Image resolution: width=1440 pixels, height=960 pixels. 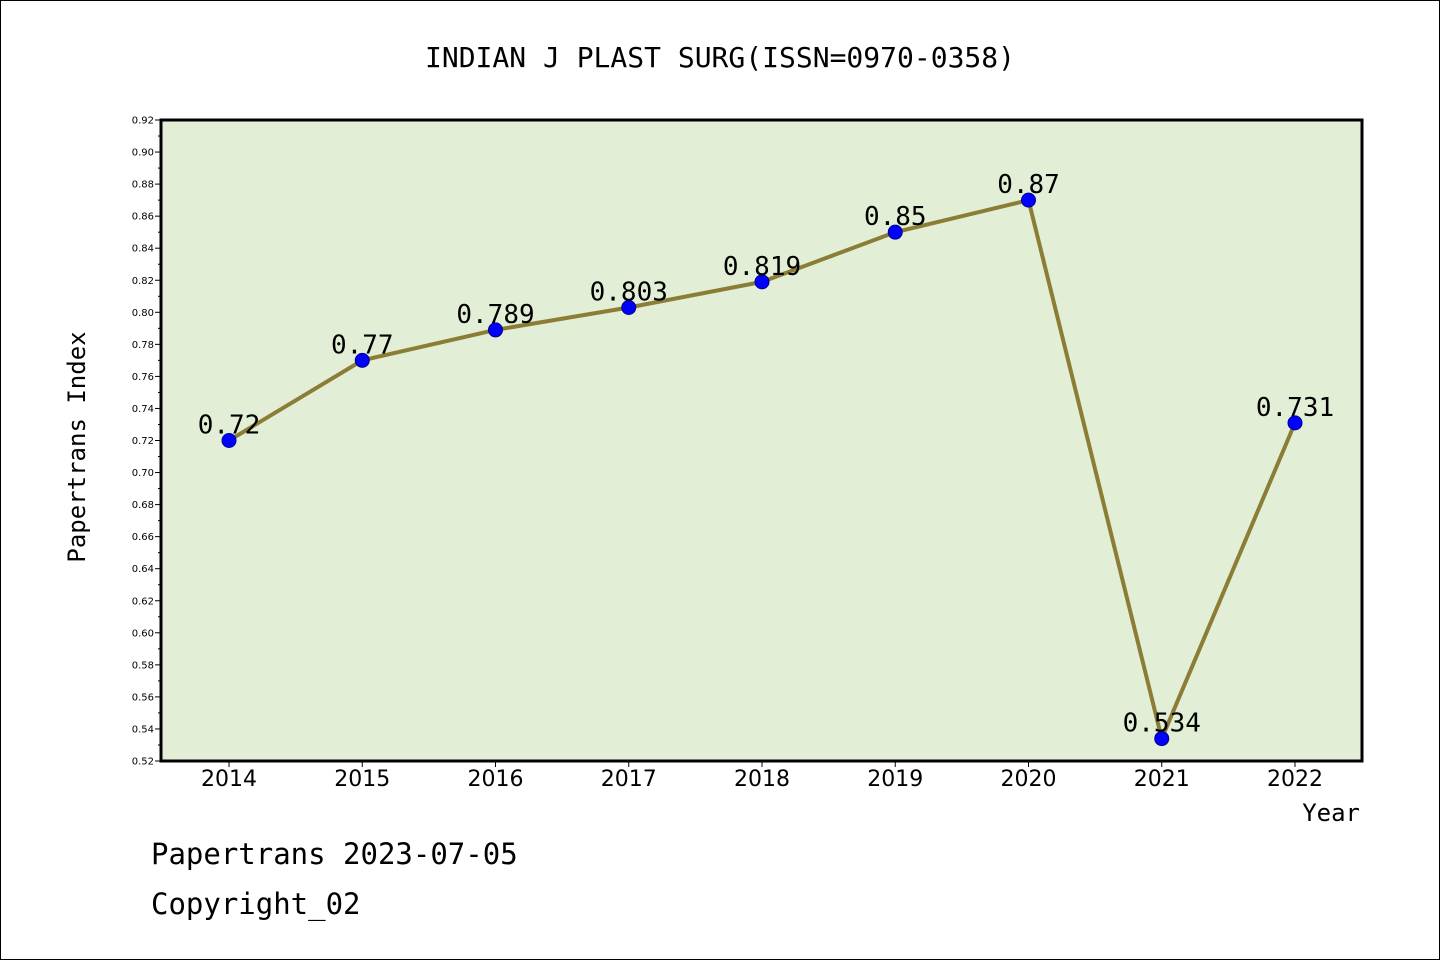 I want to click on y-tick-label: 0.76, so click(x=143, y=377).